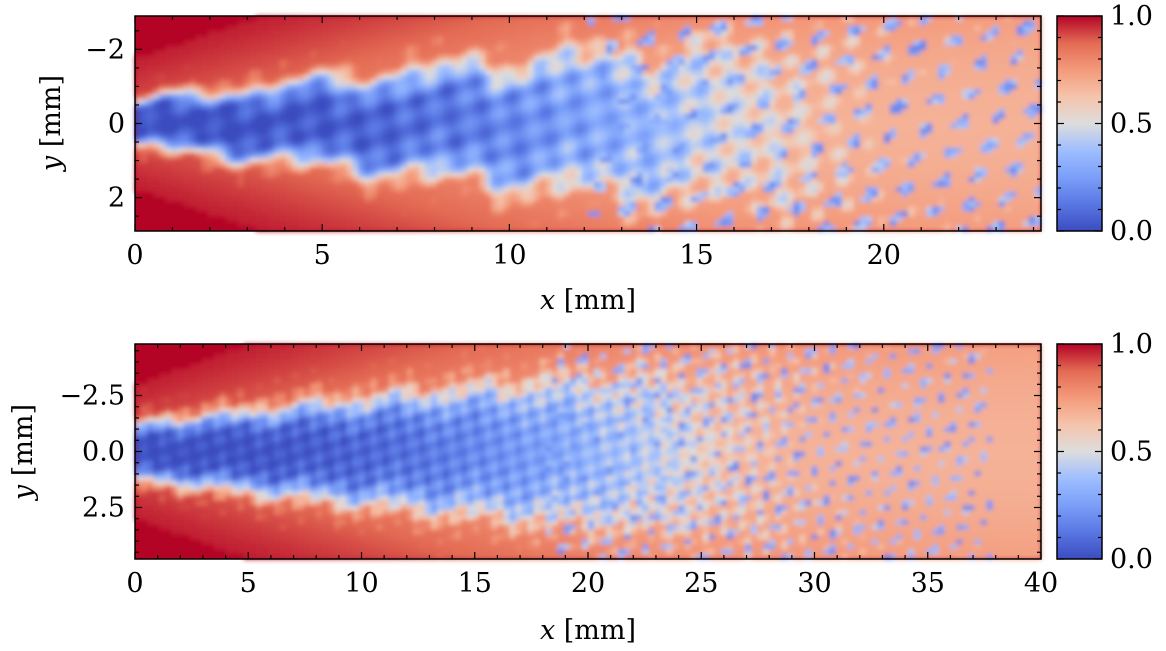 This screenshot has height=651, width=1166. What do you see at coordinates (92, 396) in the screenshot?
I see `y-tick-label: −2.5` at bounding box center [92, 396].